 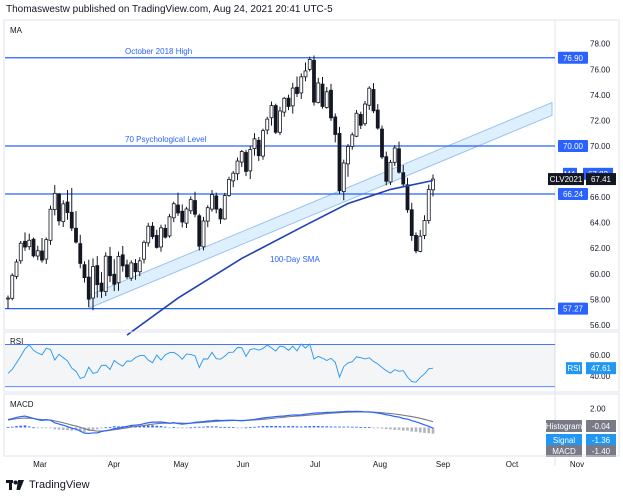 I want to click on level-tag-text: 57.27, so click(x=573, y=309).